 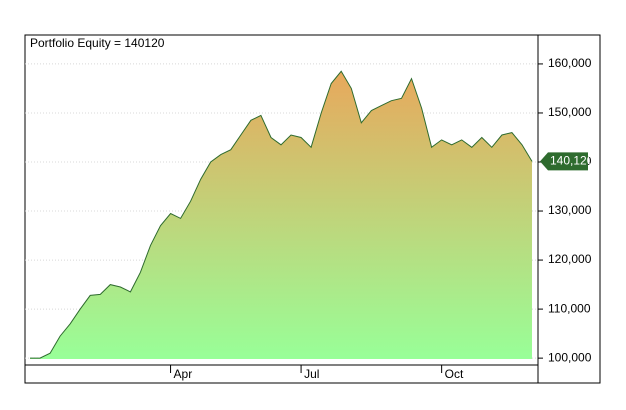 I want to click on last-value-marker, so click(x=564, y=161).